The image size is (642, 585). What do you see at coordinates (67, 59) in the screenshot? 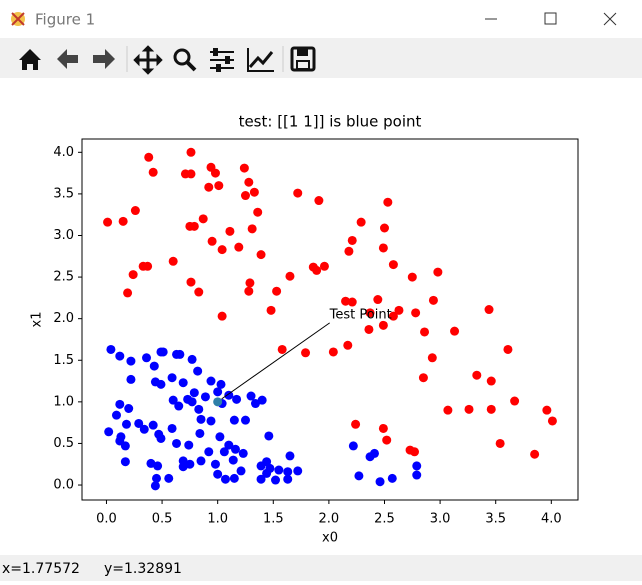
I see `back-button` at bounding box center [67, 59].